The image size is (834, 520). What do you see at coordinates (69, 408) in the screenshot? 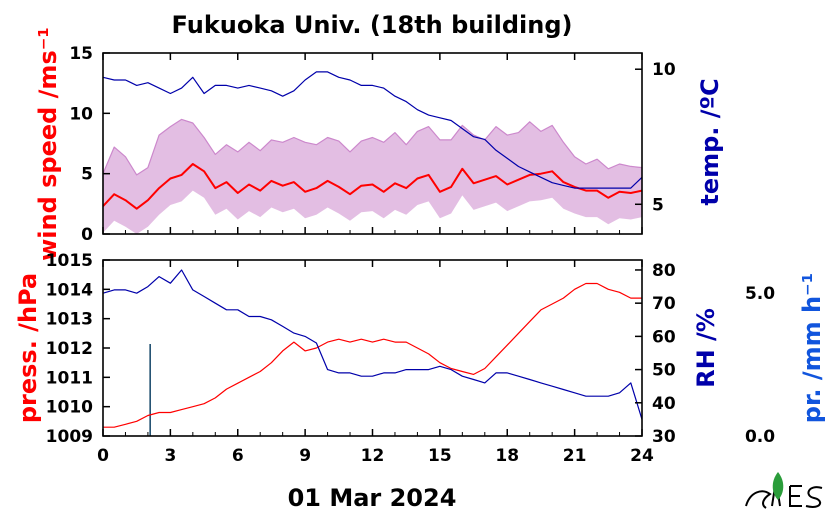
I see `y-tick-label-left: 1010` at bounding box center [69, 408].